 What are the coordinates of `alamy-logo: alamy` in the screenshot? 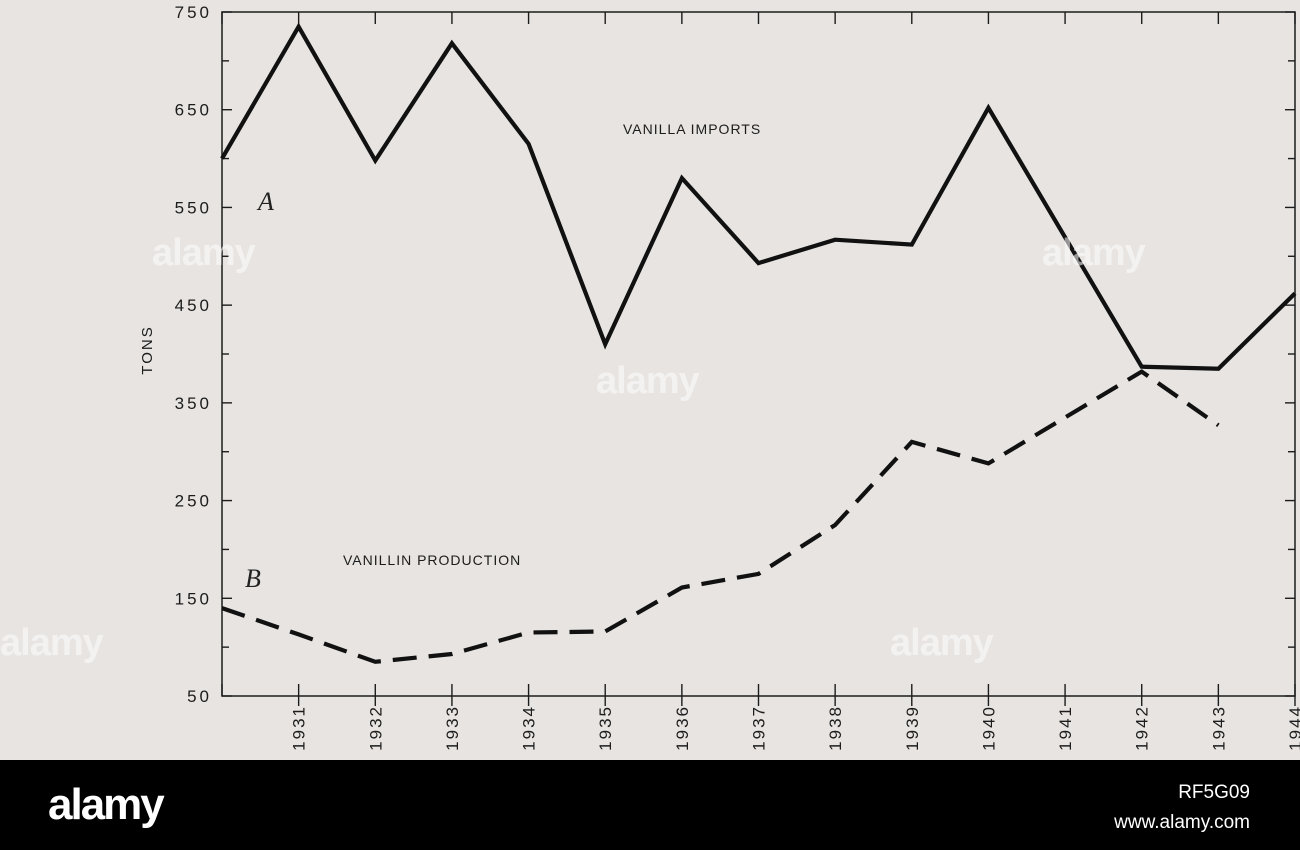 It's located at (106, 804).